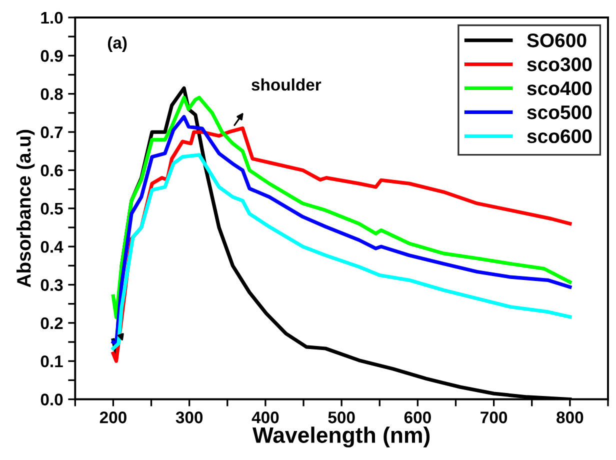 This screenshot has width=616, height=460. I want to click on x-tick-label: 700, so click(494, 418).